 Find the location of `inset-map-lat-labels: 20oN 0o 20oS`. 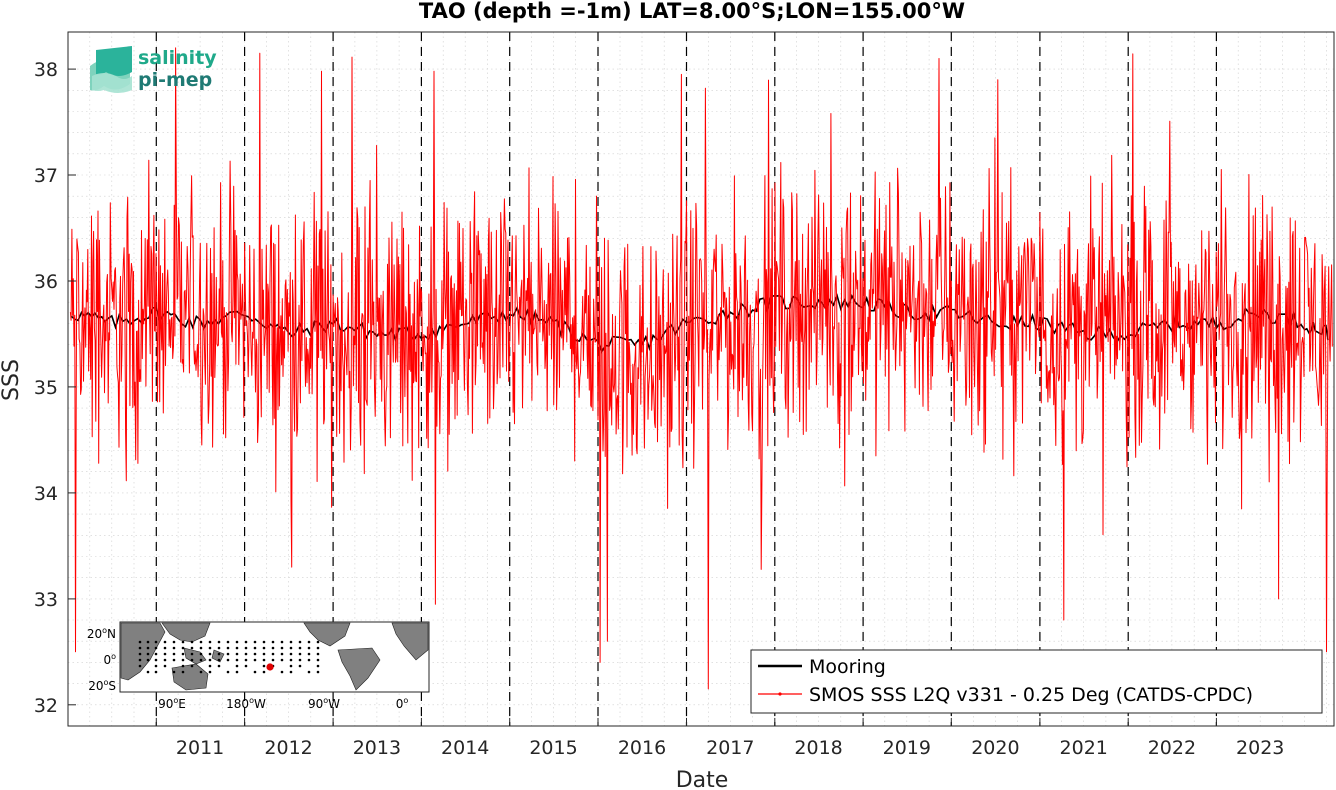

inset-map-lat-labels: 20oN 0o 20oS is located at coordinates (101, 659).